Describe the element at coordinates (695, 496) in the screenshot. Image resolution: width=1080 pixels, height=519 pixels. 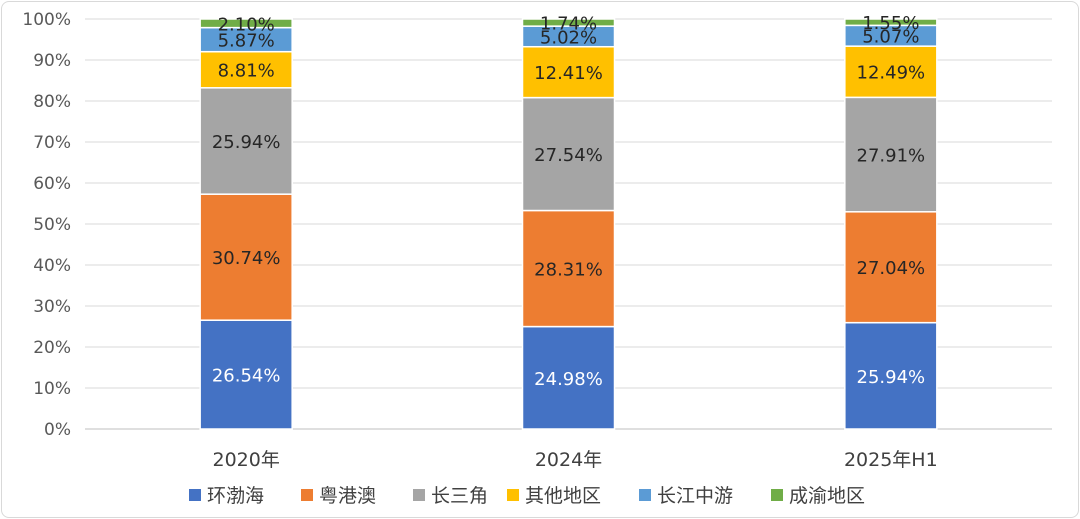
I see `legend-label: 长江中游` at that location.